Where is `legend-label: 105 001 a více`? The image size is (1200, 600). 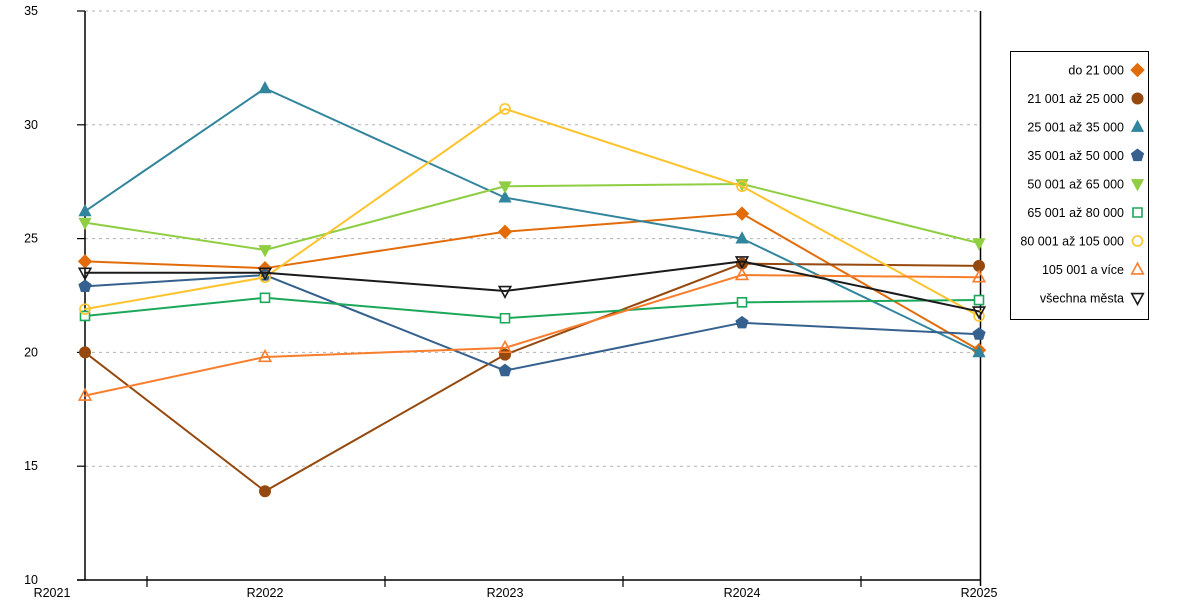 legend-label: 105 001 a více is located at coordinates (1083, 270).